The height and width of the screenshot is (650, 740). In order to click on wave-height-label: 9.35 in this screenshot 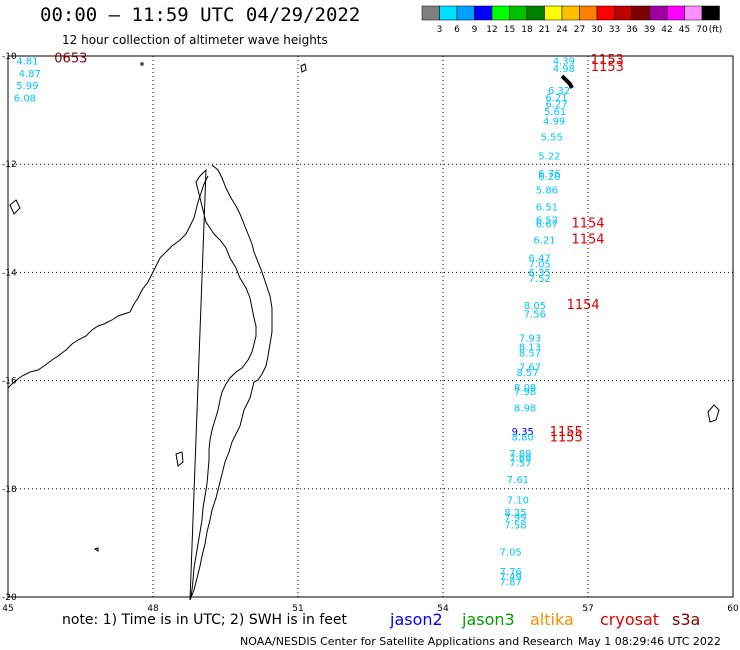, I will do `click(523, 432)`.